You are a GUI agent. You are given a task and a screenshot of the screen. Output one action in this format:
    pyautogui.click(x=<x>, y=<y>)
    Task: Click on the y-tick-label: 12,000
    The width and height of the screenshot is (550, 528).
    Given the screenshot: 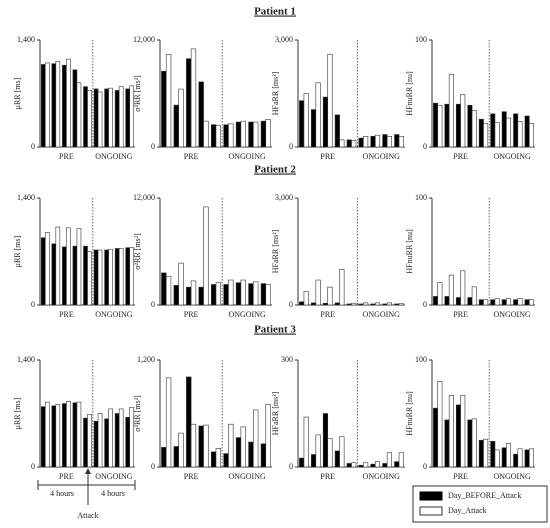 What is the action you would take?
    pyautogui.click(x=144, y=197)
    